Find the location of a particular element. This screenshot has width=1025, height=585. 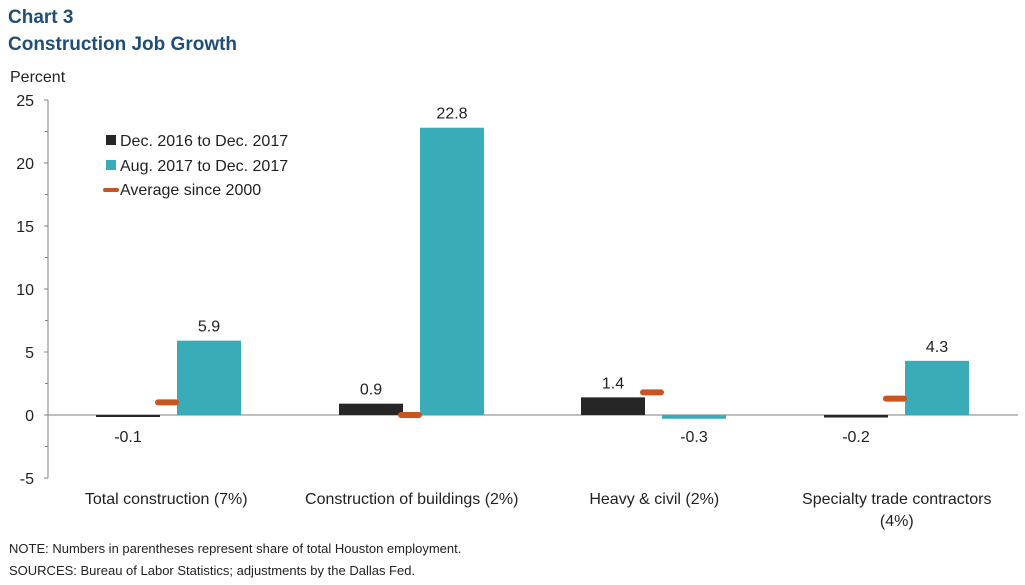

legend-label: Dec. 2016 to Dec. 2017 is located at coordinates (204, 141).